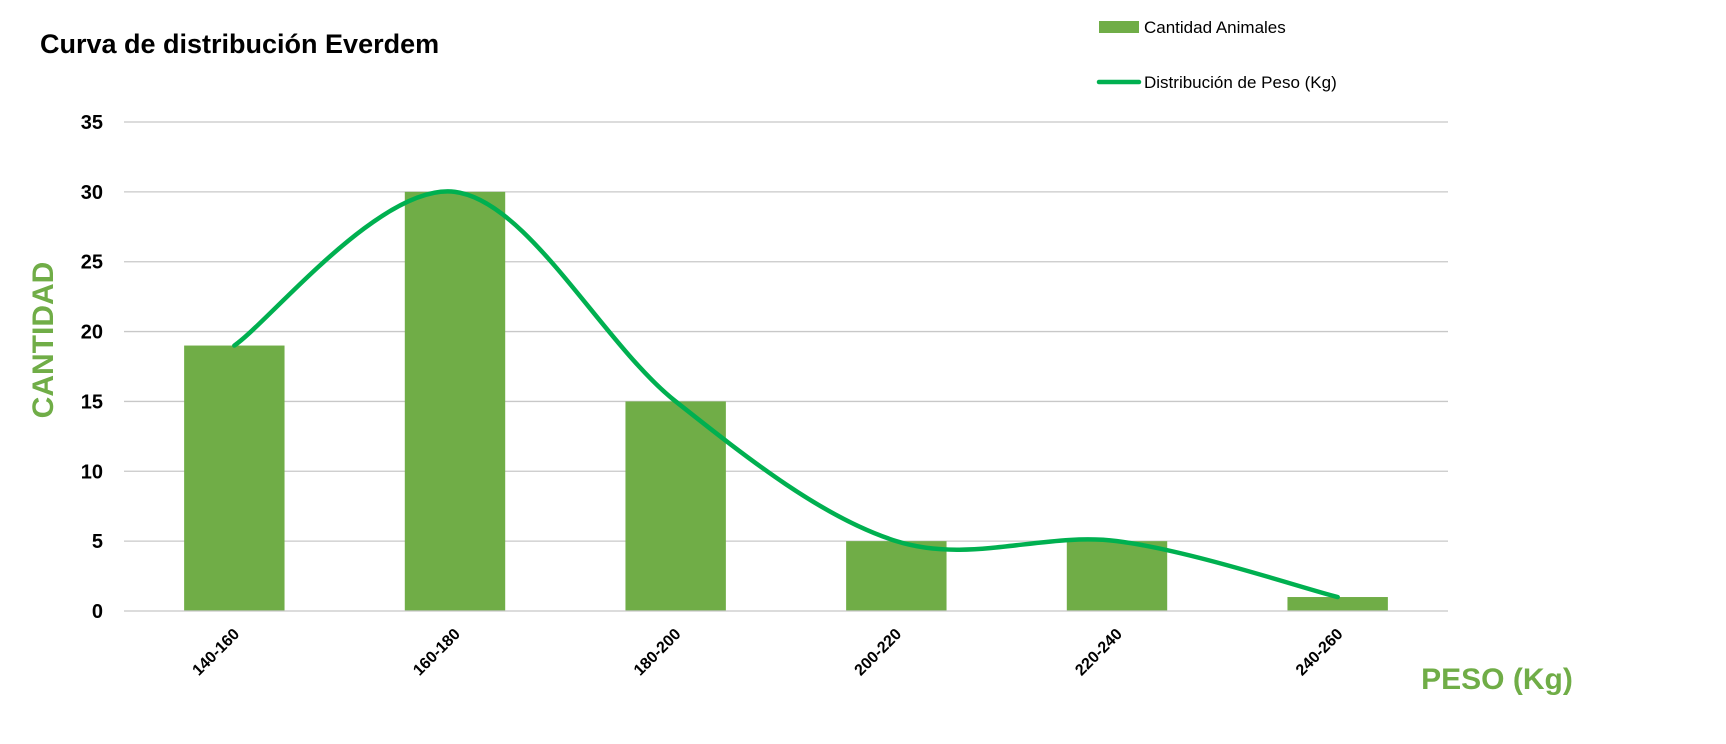 The width and height of the screenshot is (1726, 744). Describe the element at coordinates (92, 402) in the screenshot. I see `y-tick-label: 15` at that location.